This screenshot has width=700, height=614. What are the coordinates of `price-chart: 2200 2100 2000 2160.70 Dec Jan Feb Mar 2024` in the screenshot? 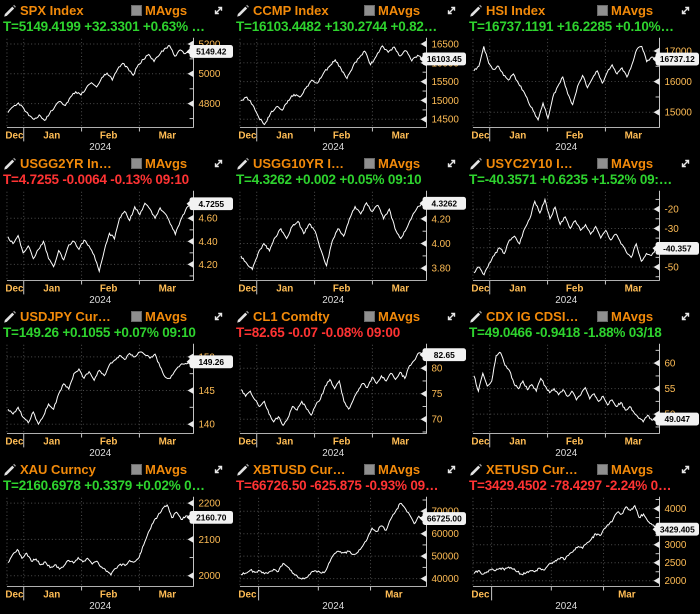 It's located at (118, 553).